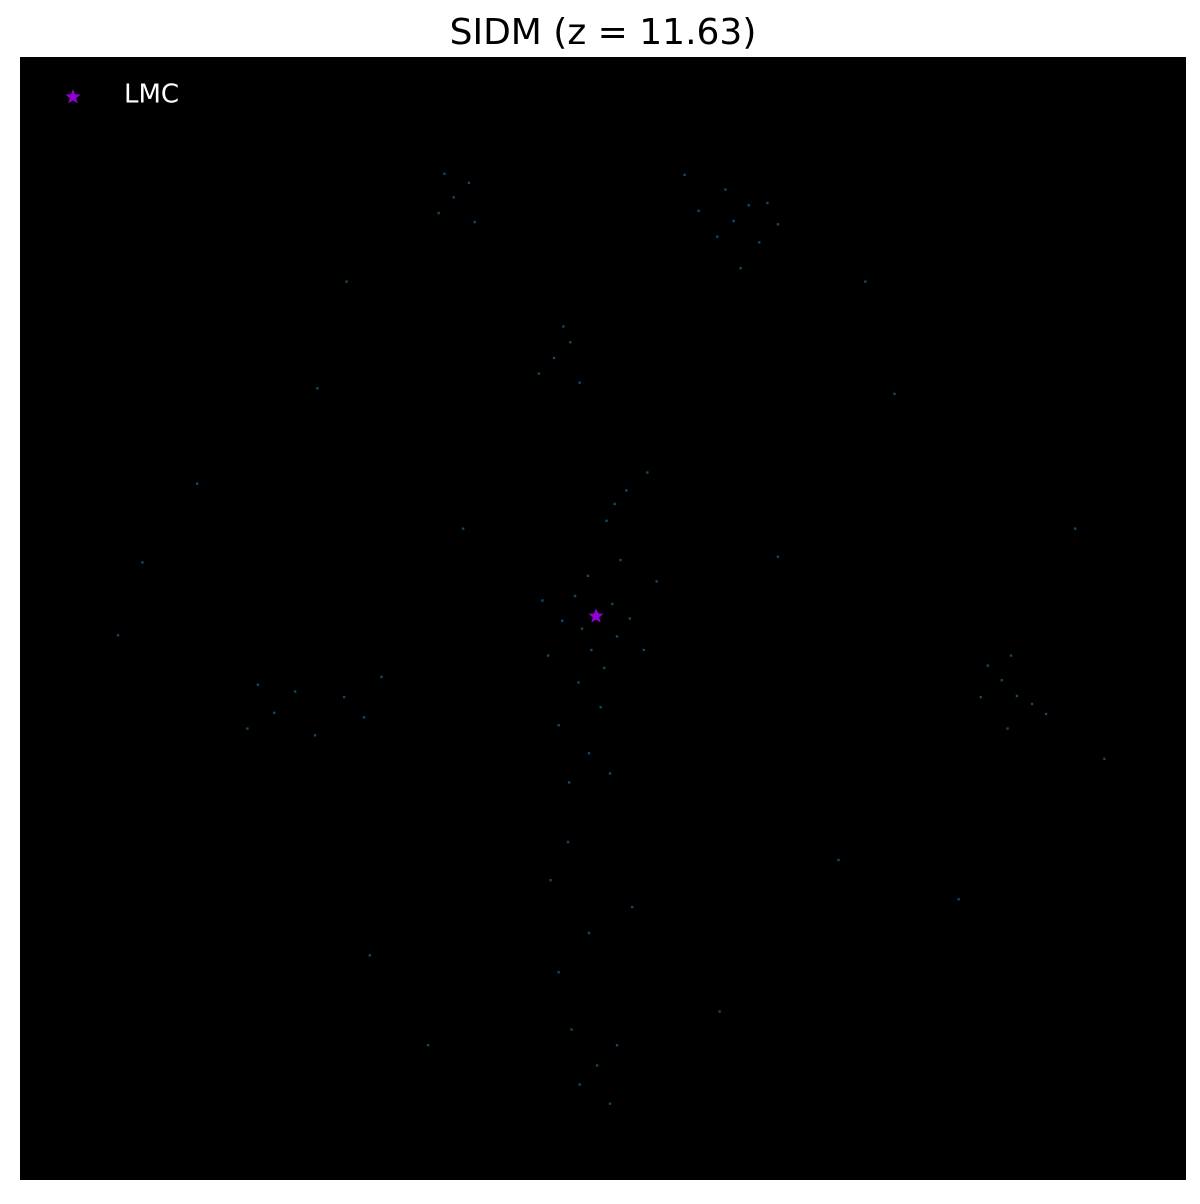 The image size is (1200, 1204). I want to click on star-marker, so click(596, 615).